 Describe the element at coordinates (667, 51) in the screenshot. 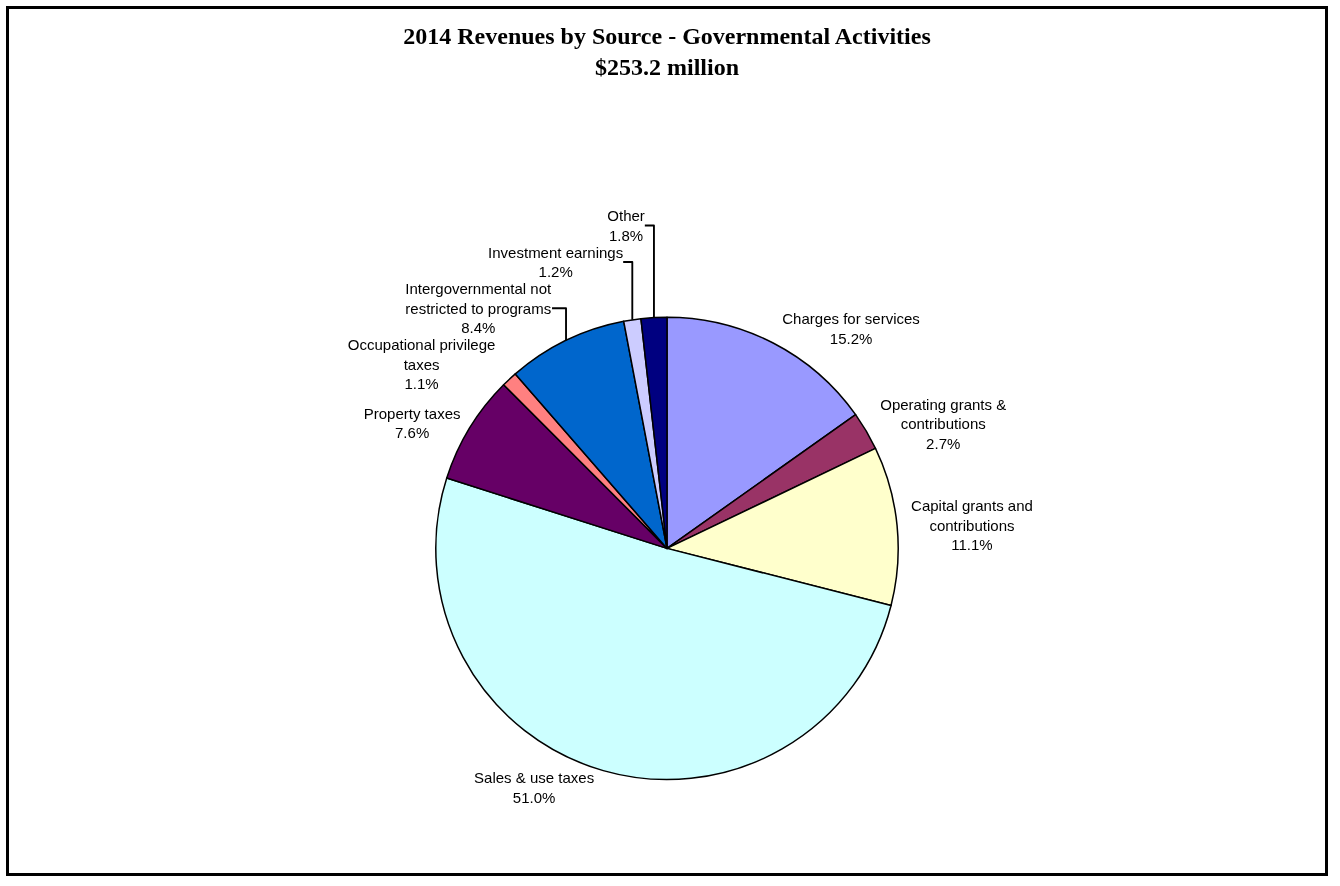

I see `chart-title: 2014 Revenues by Source - Governmental Activities $253.2 million` at that location.